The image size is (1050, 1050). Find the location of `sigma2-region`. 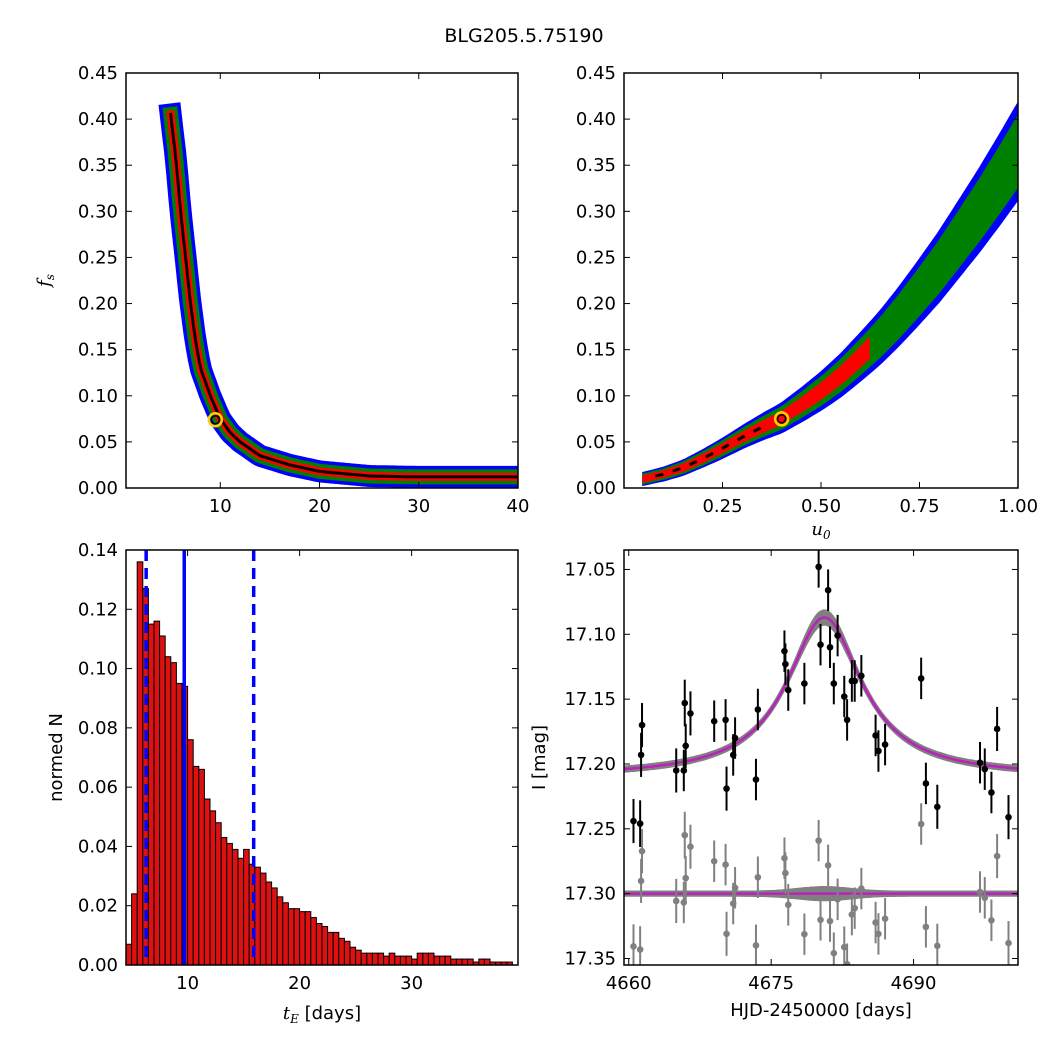

sigma2-region is located at coordinates (830, 299).